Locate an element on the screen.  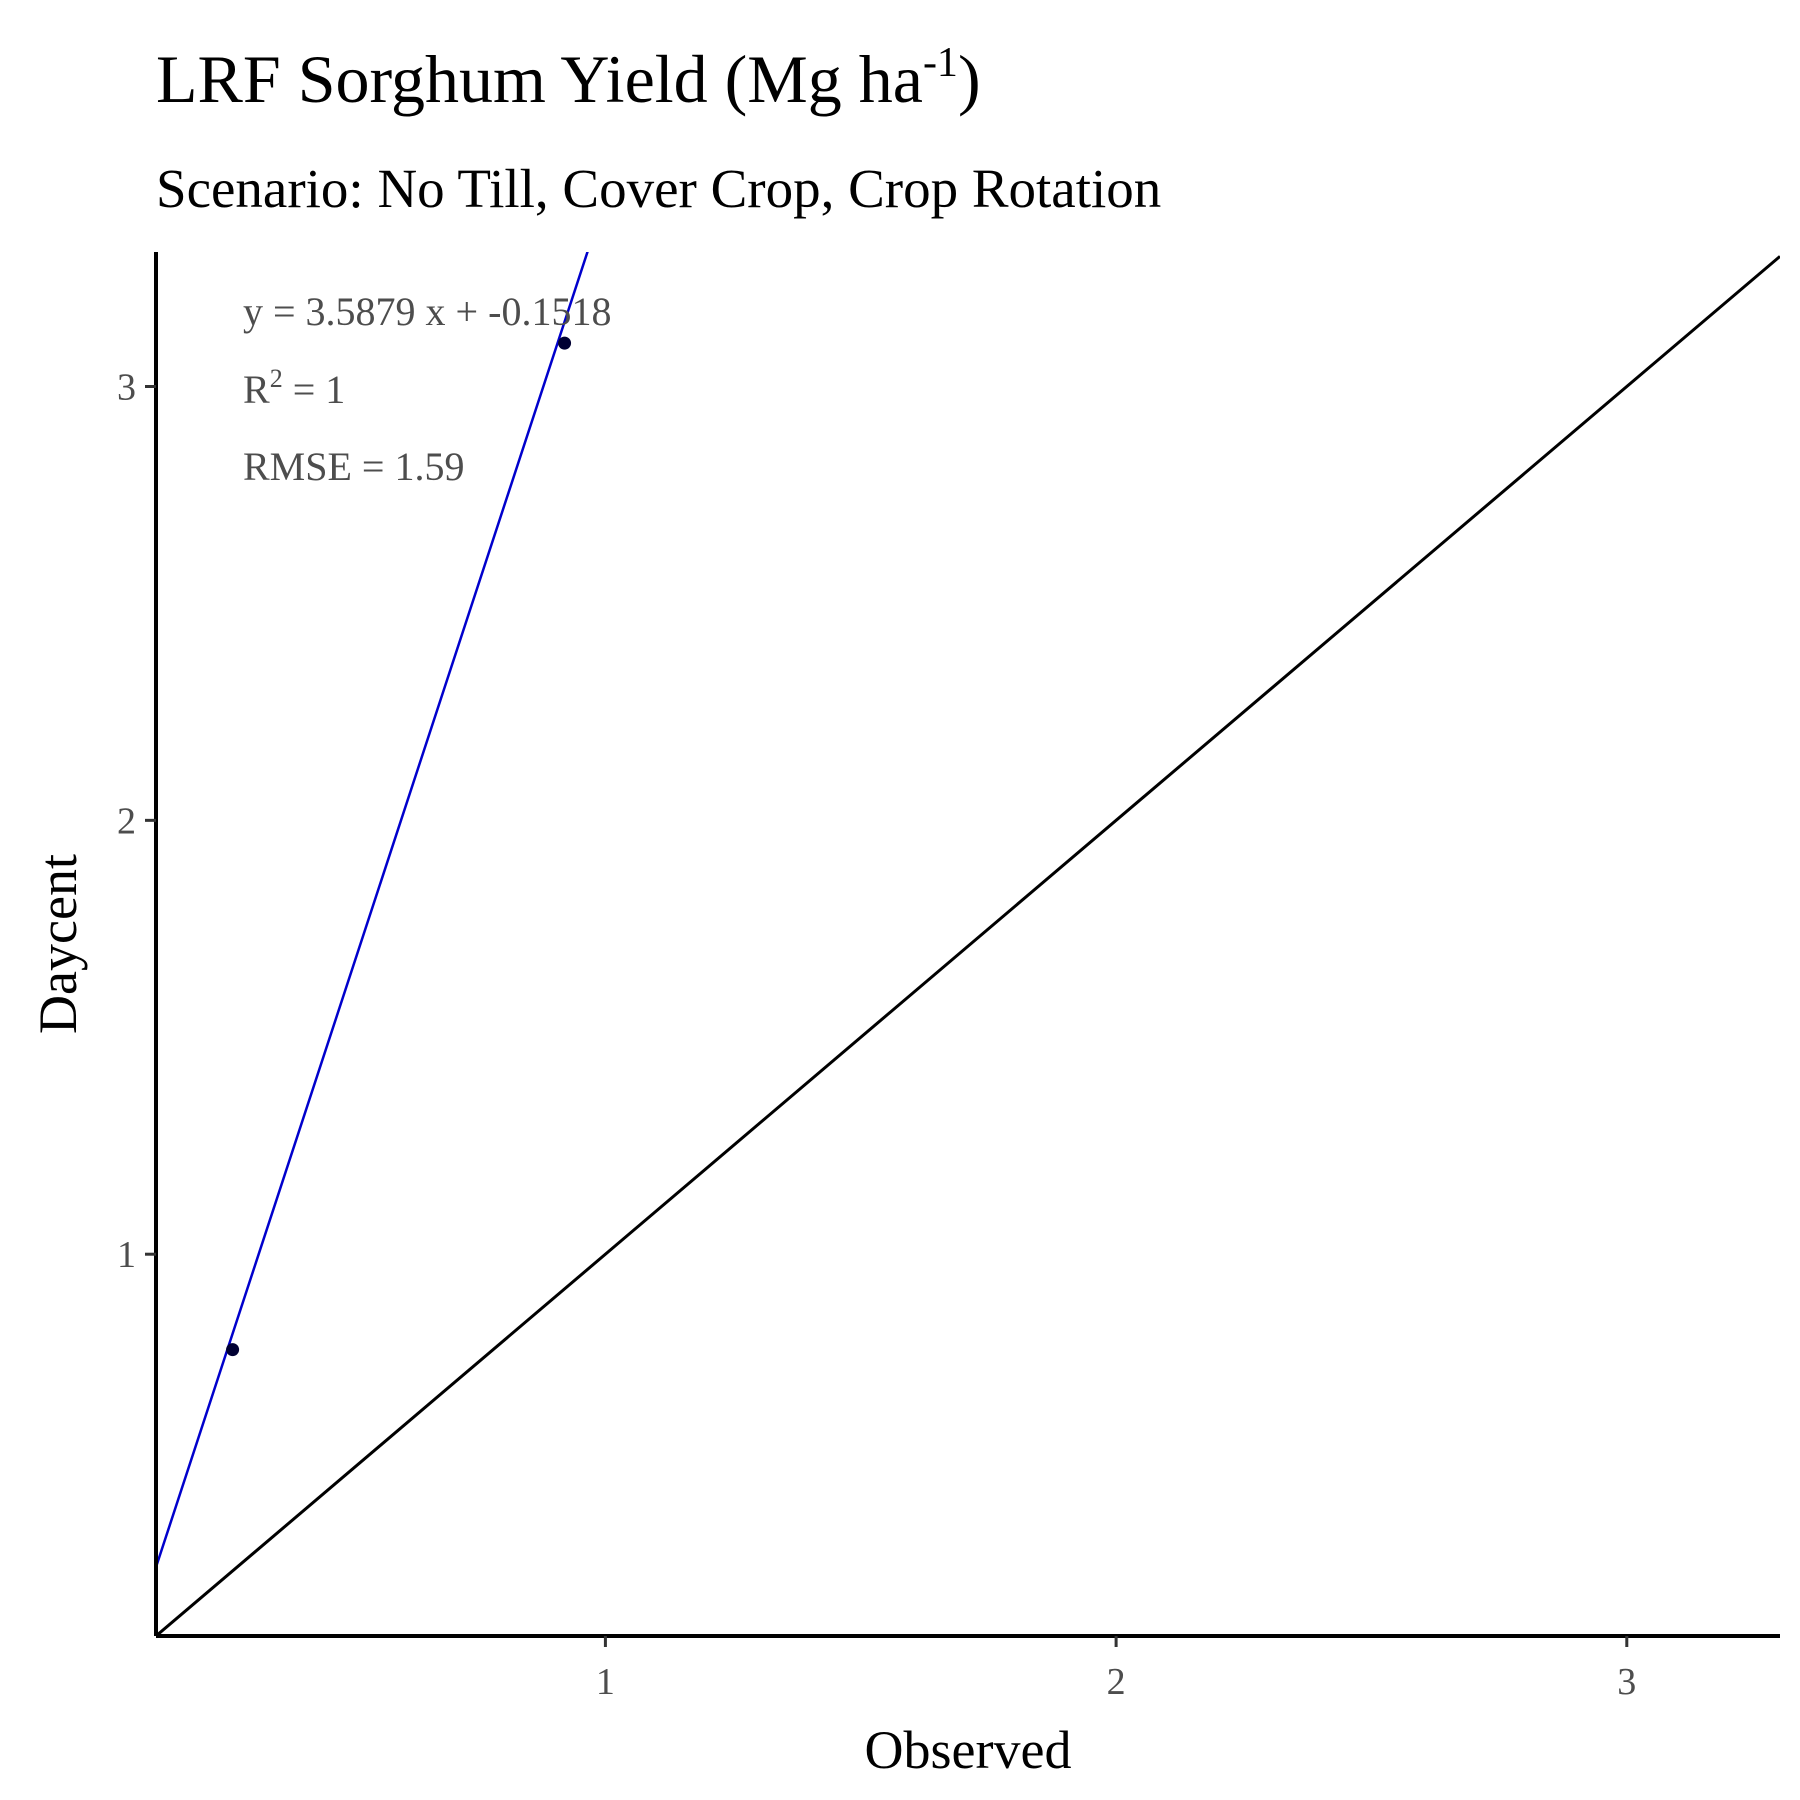
y-tick-label: 3 is located at coordinates (126, 387).